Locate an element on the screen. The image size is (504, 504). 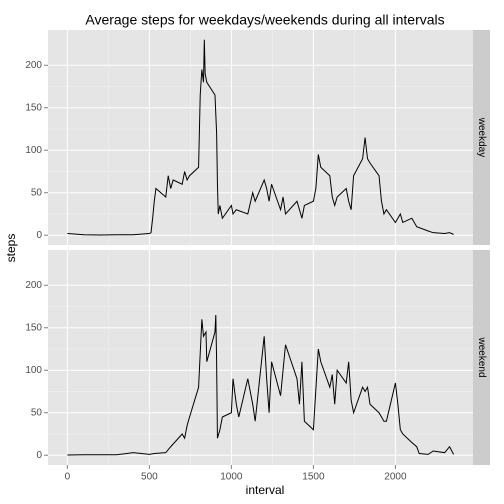
strip-label: weekday is located at coordinates (481, 137).